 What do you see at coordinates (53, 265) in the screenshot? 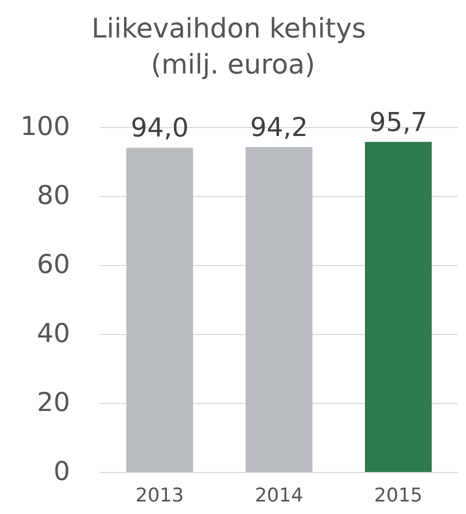
I see `y-tick-label: 60` at bounding box center [53, 265].